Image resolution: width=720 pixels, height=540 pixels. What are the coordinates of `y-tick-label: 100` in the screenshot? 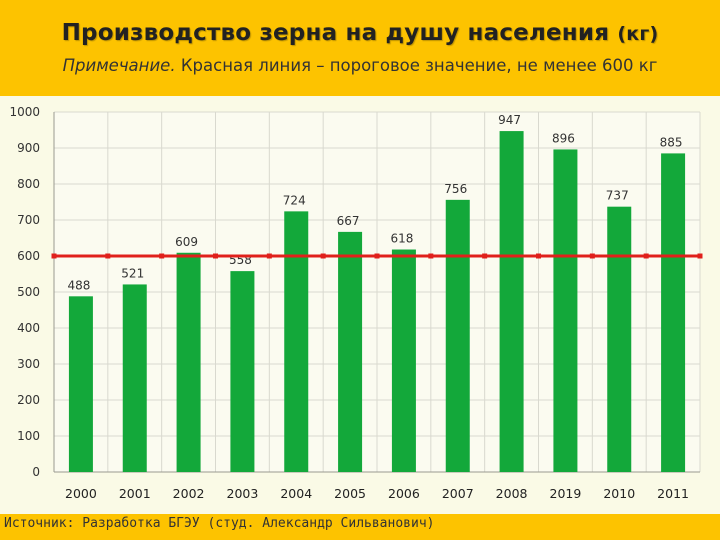 It's located at (28, 436).